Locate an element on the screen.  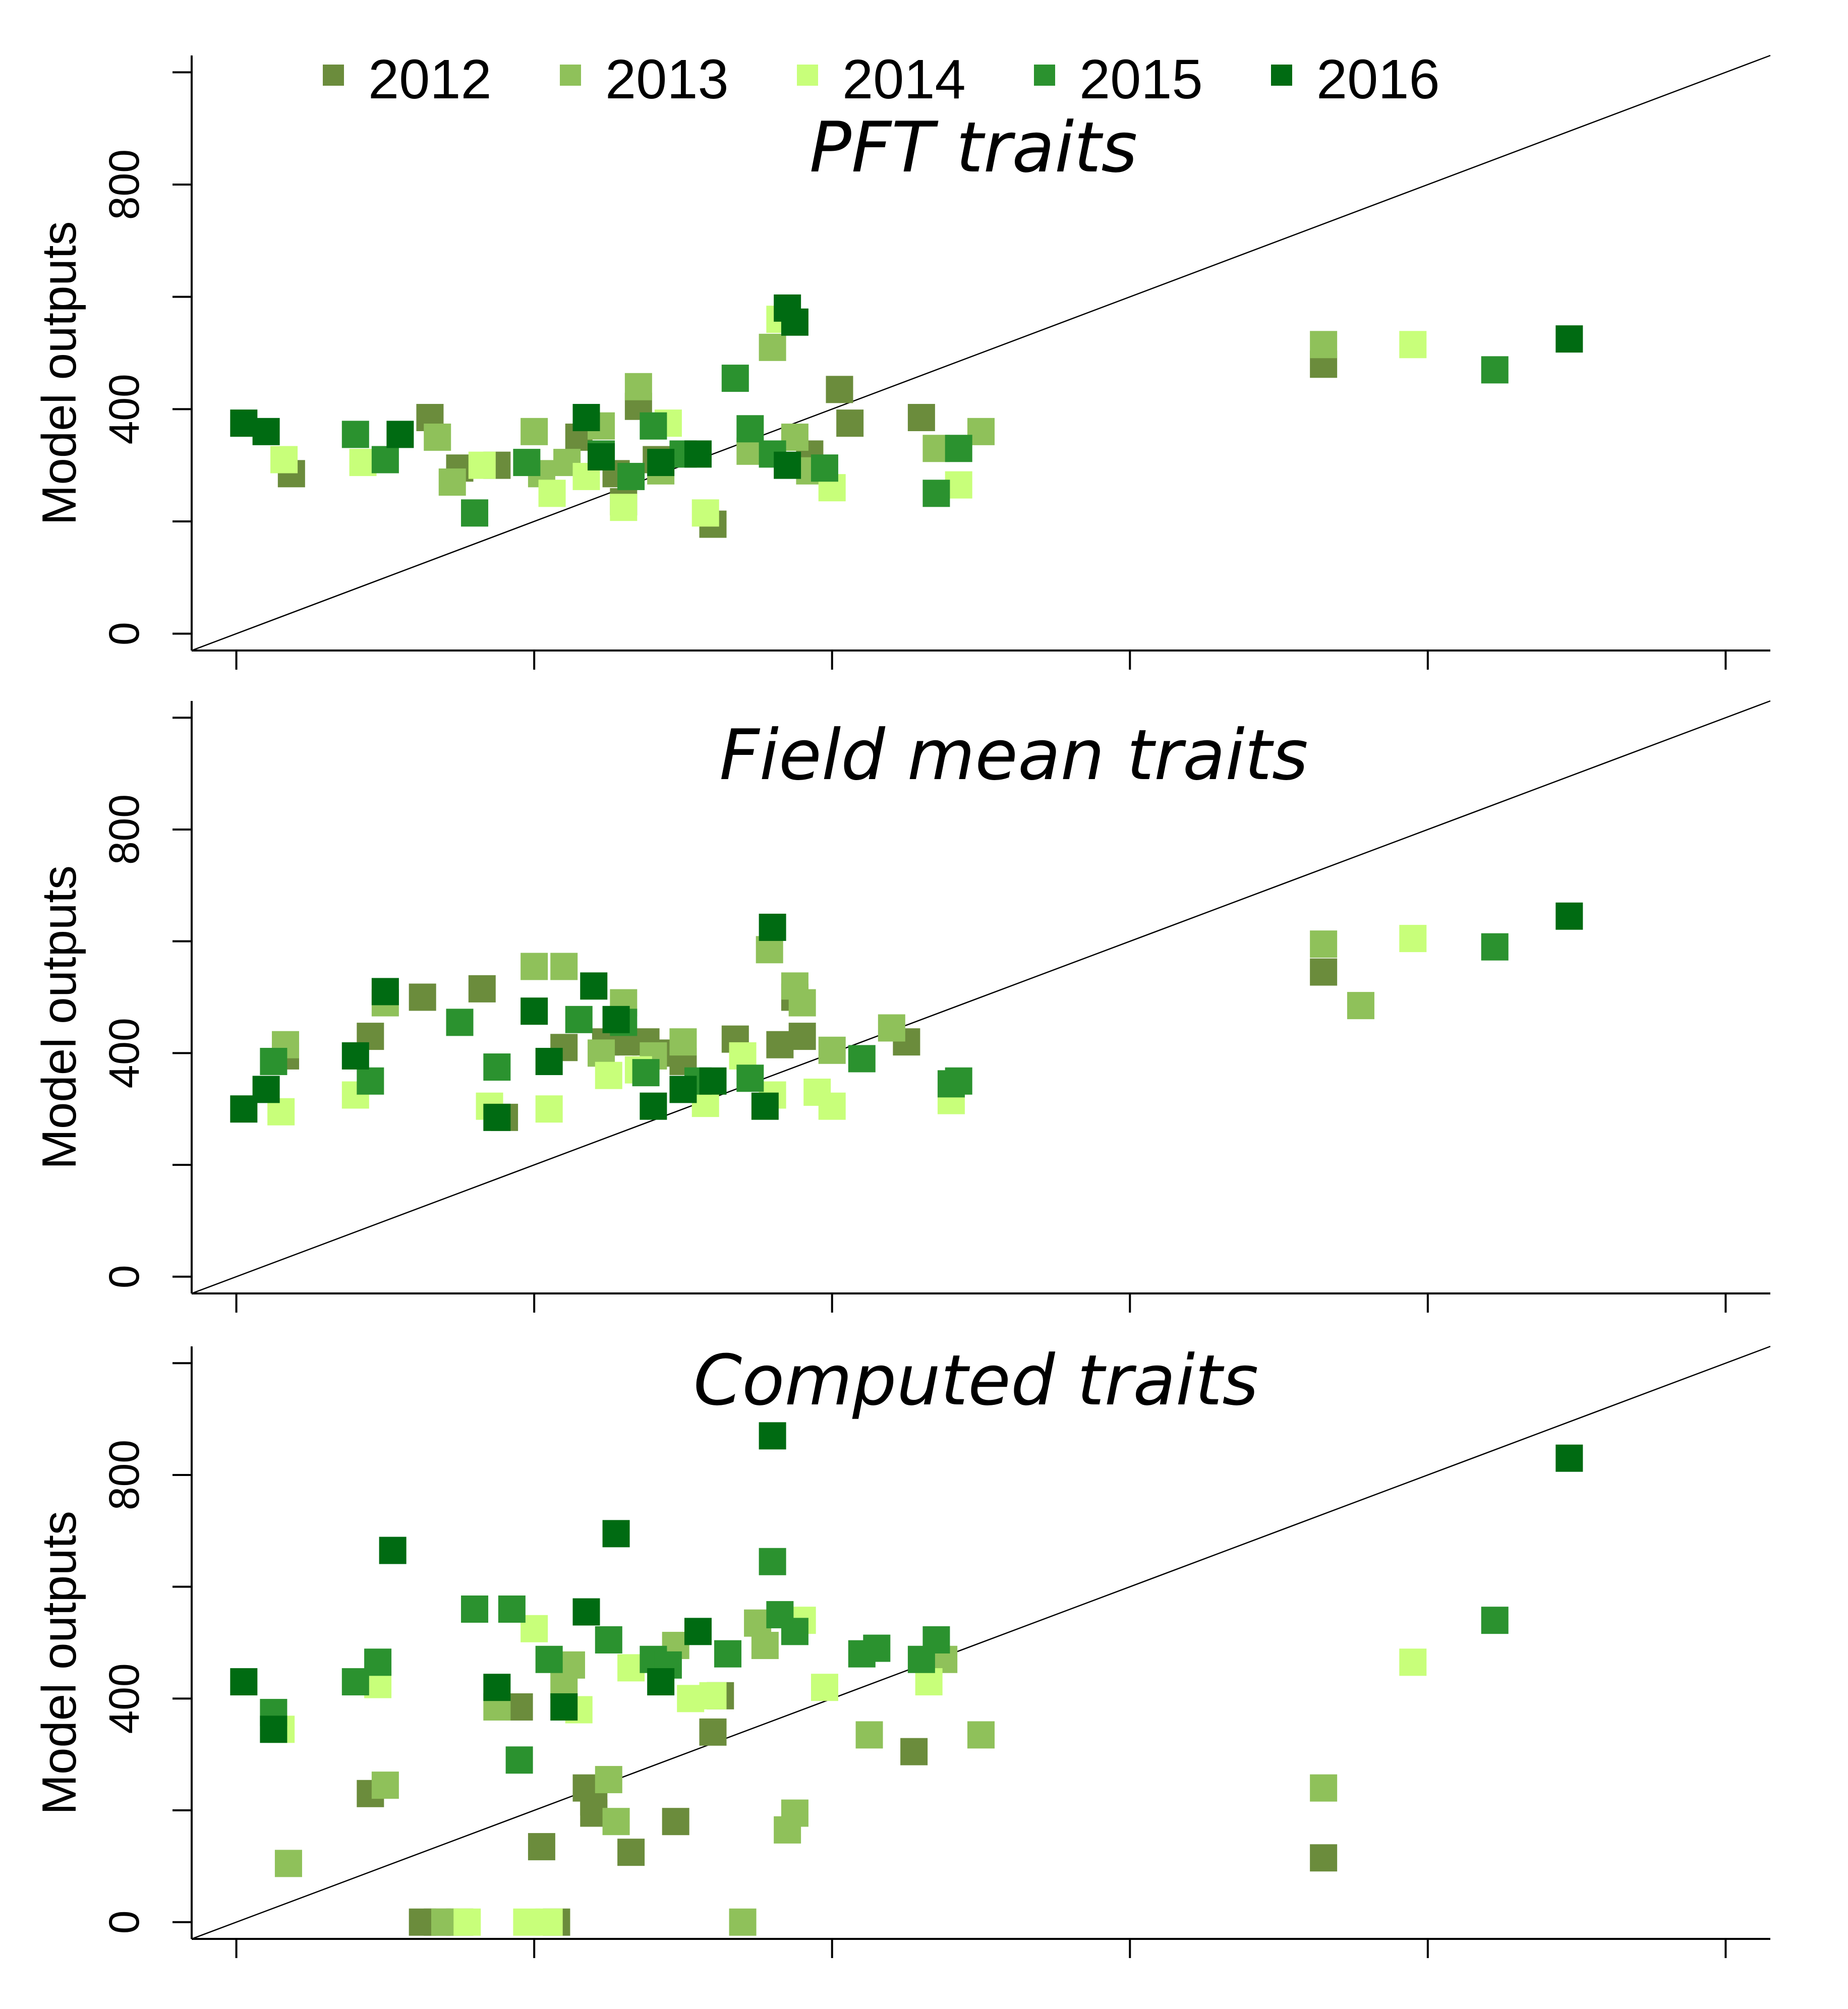
legend-marker-2013 is located at coordinates (570, 76).